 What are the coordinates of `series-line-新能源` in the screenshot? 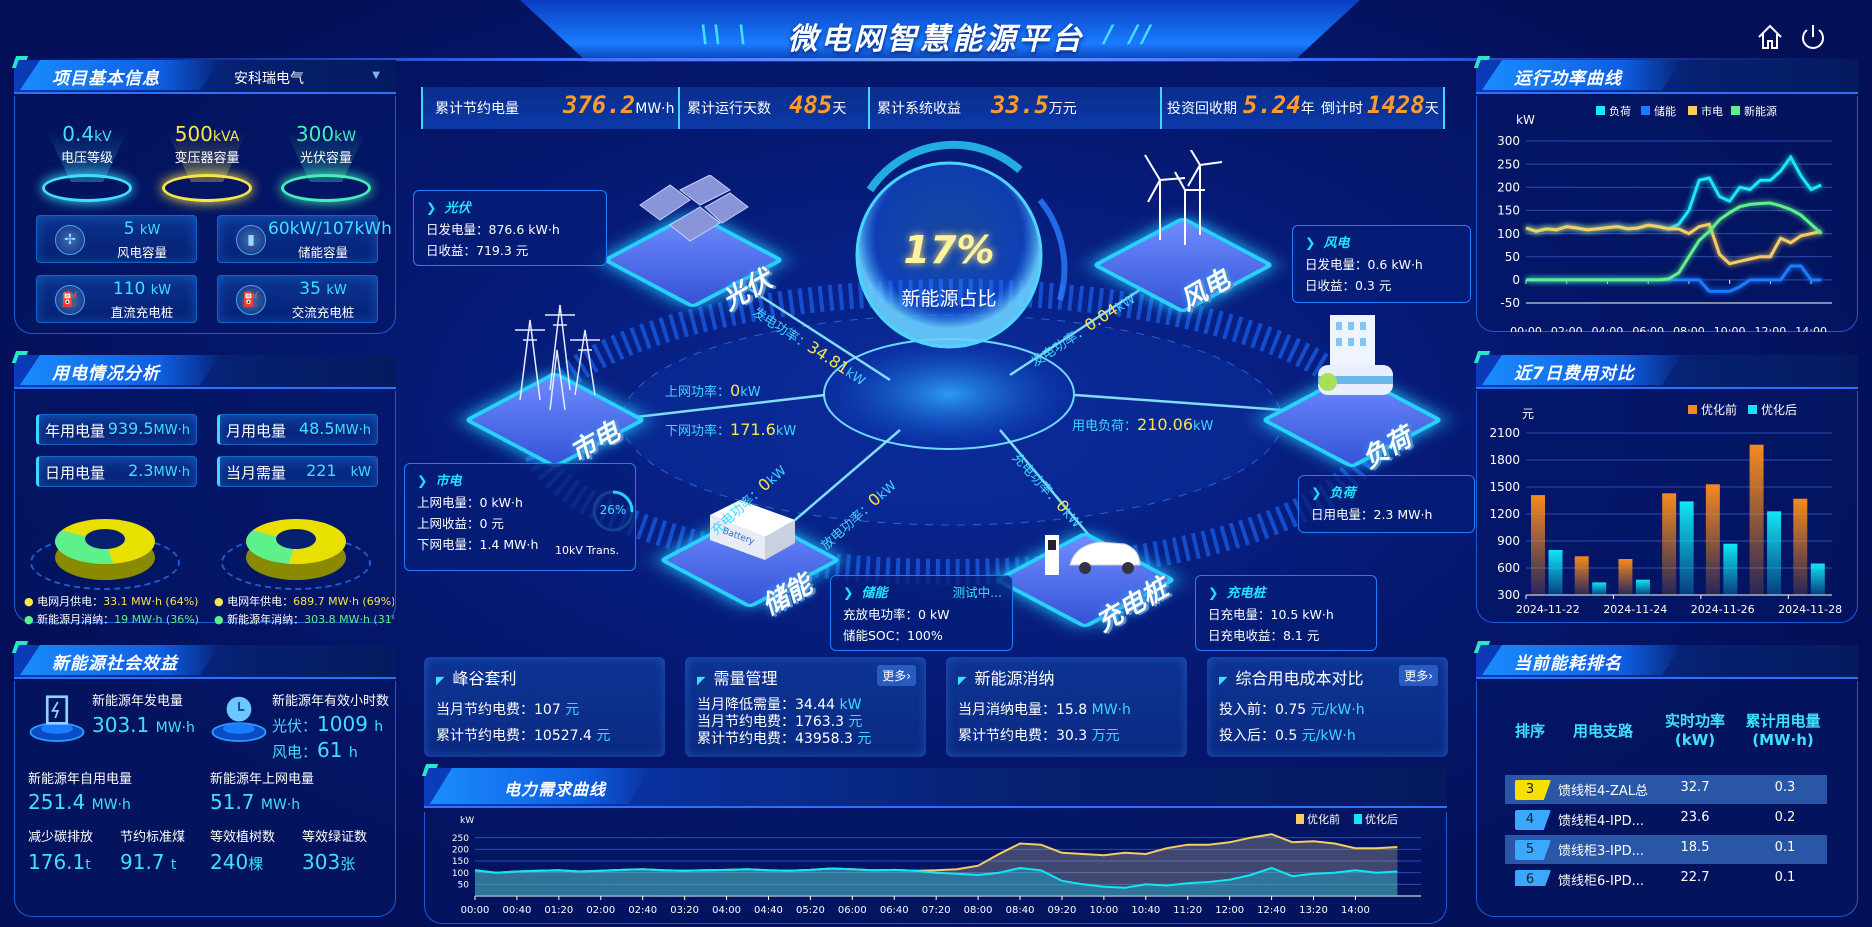 It's located at (1674, 241).